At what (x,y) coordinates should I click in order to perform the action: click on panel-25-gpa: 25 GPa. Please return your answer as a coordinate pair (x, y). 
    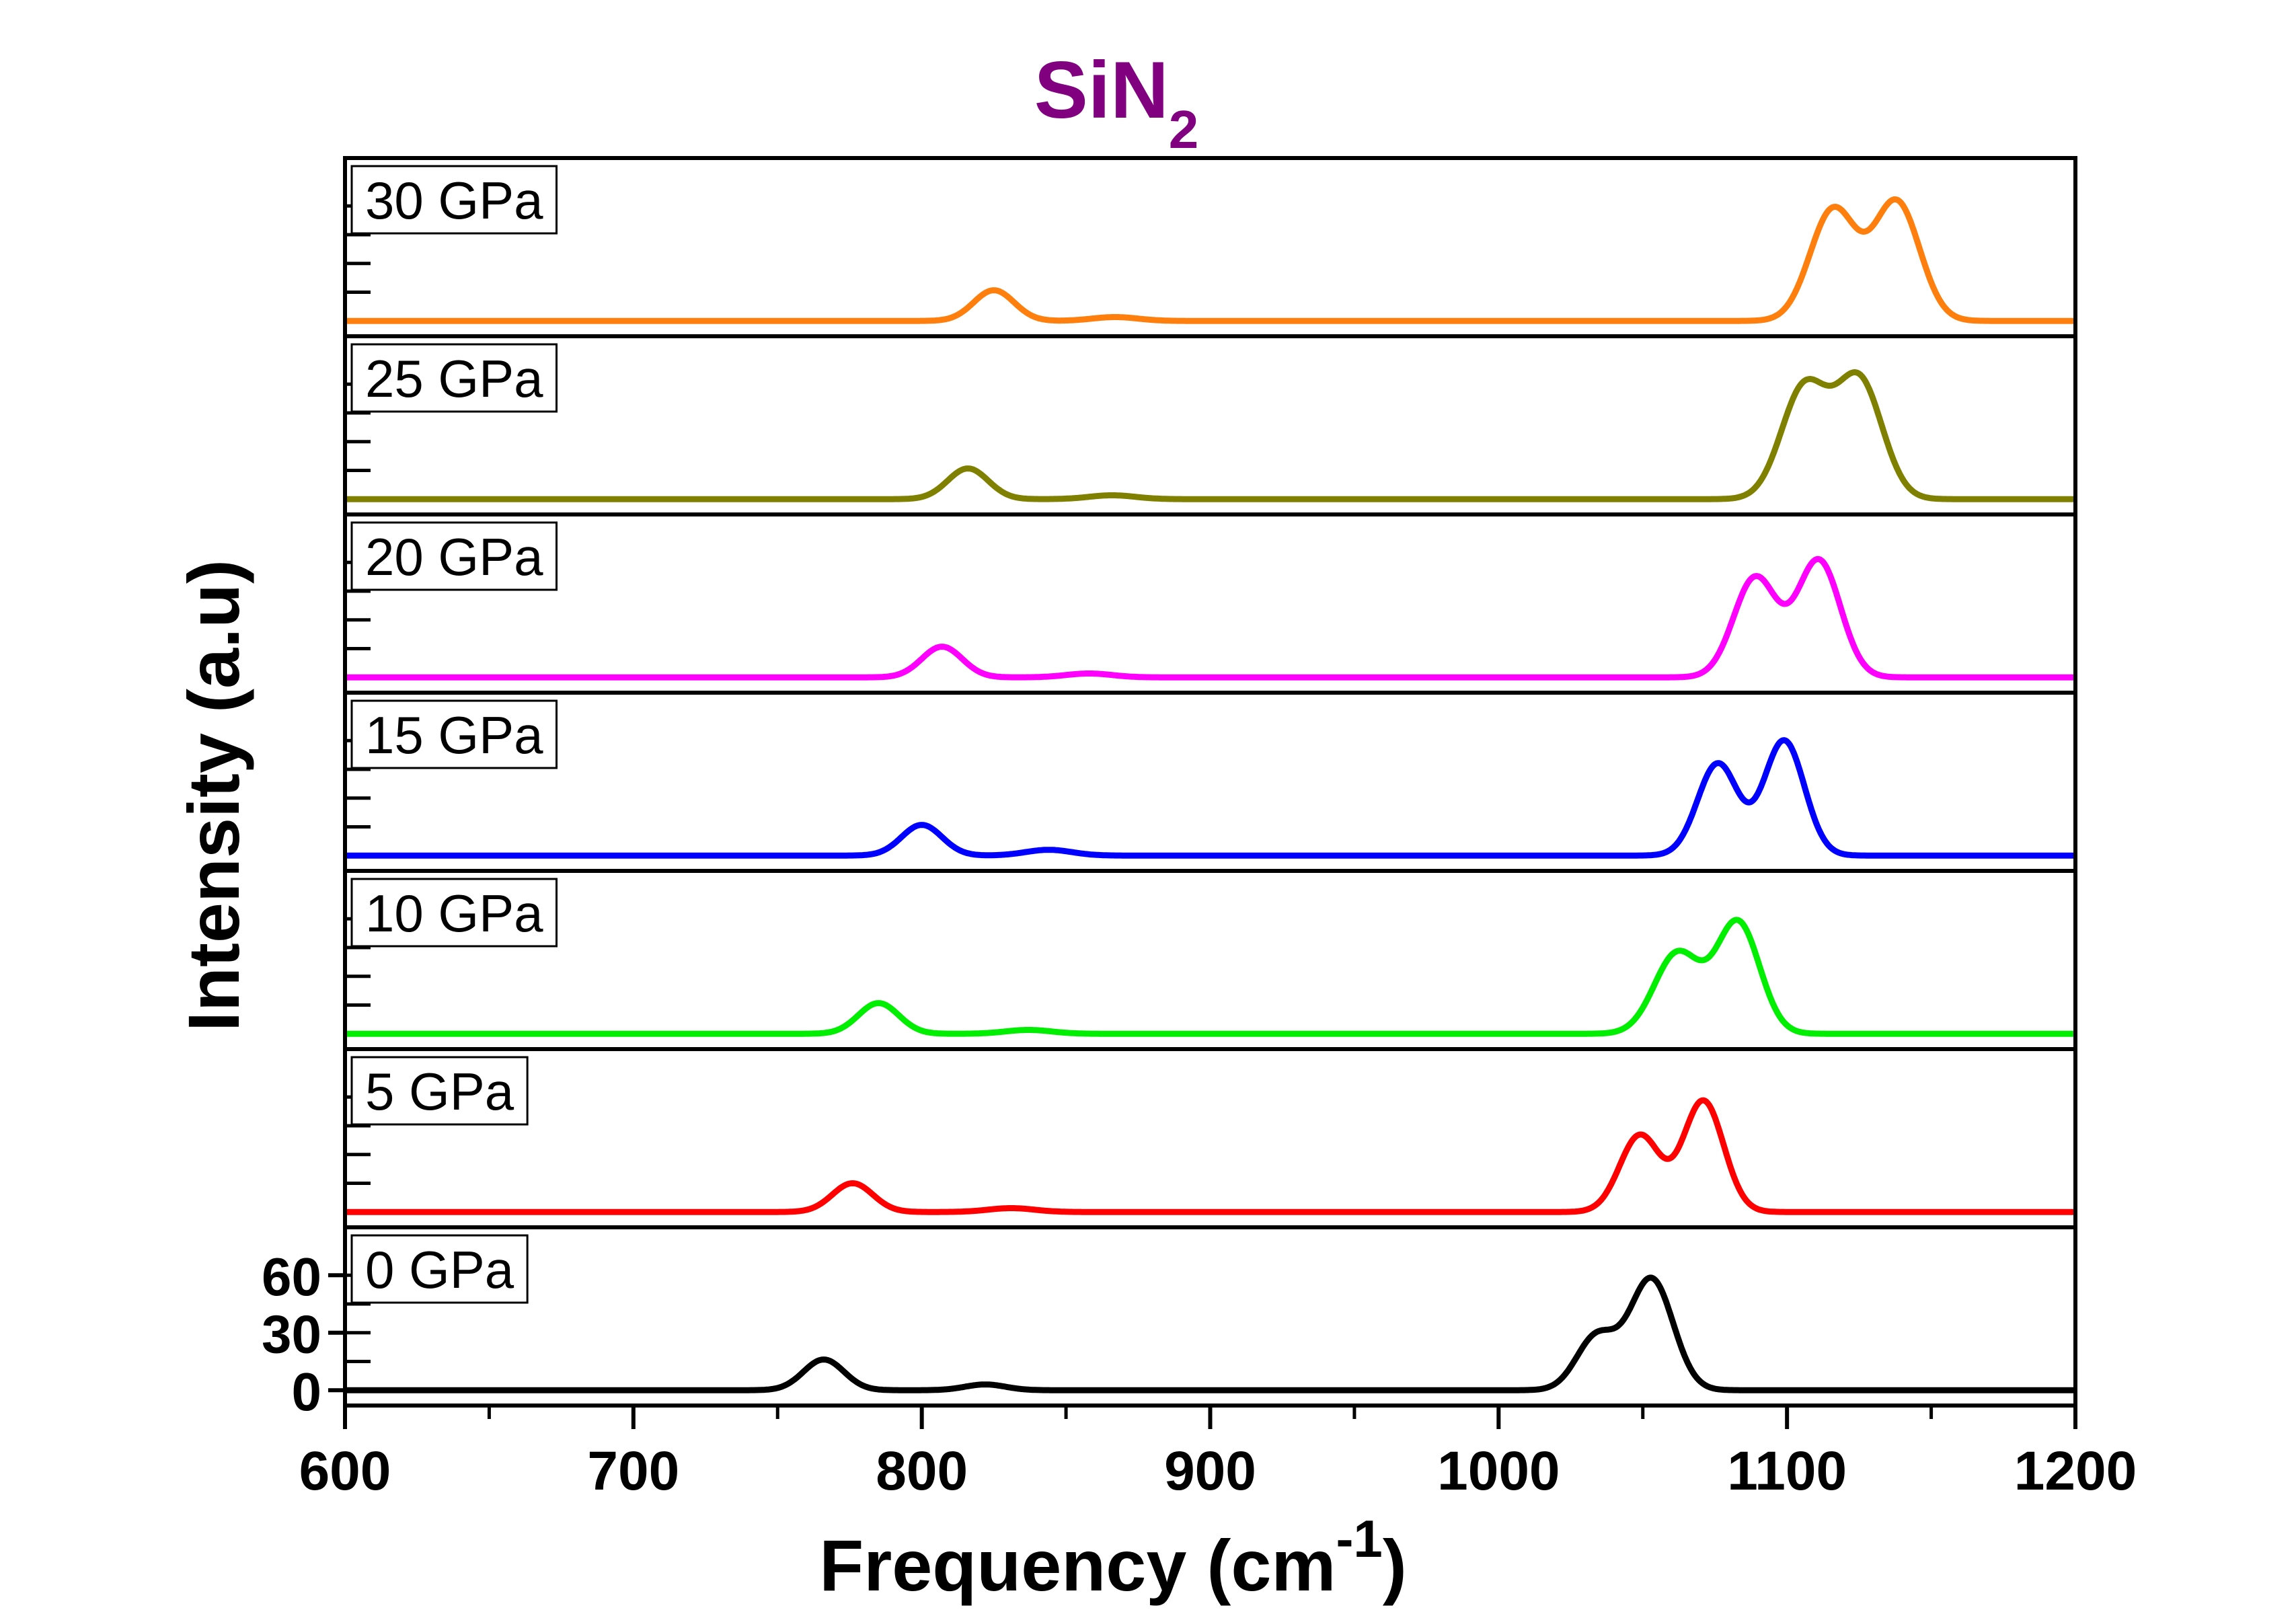
    Looking at the image, I should click on (1210, 425).